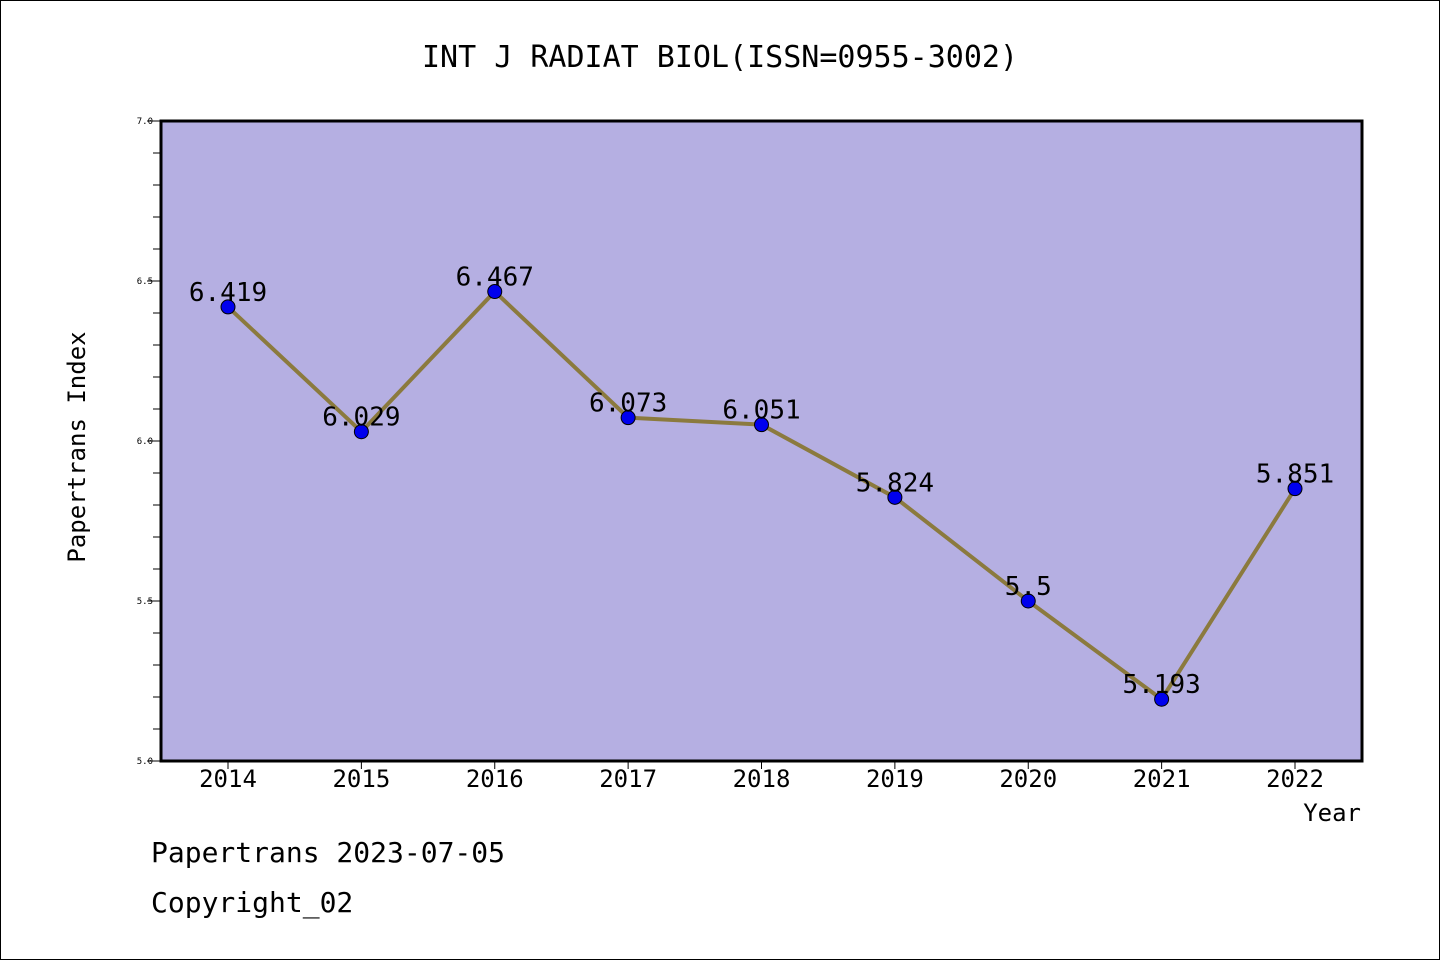  Describe the element at coordinates (145, 282) in the screenshot. I see `y-tick-label: 6.5` at that location.